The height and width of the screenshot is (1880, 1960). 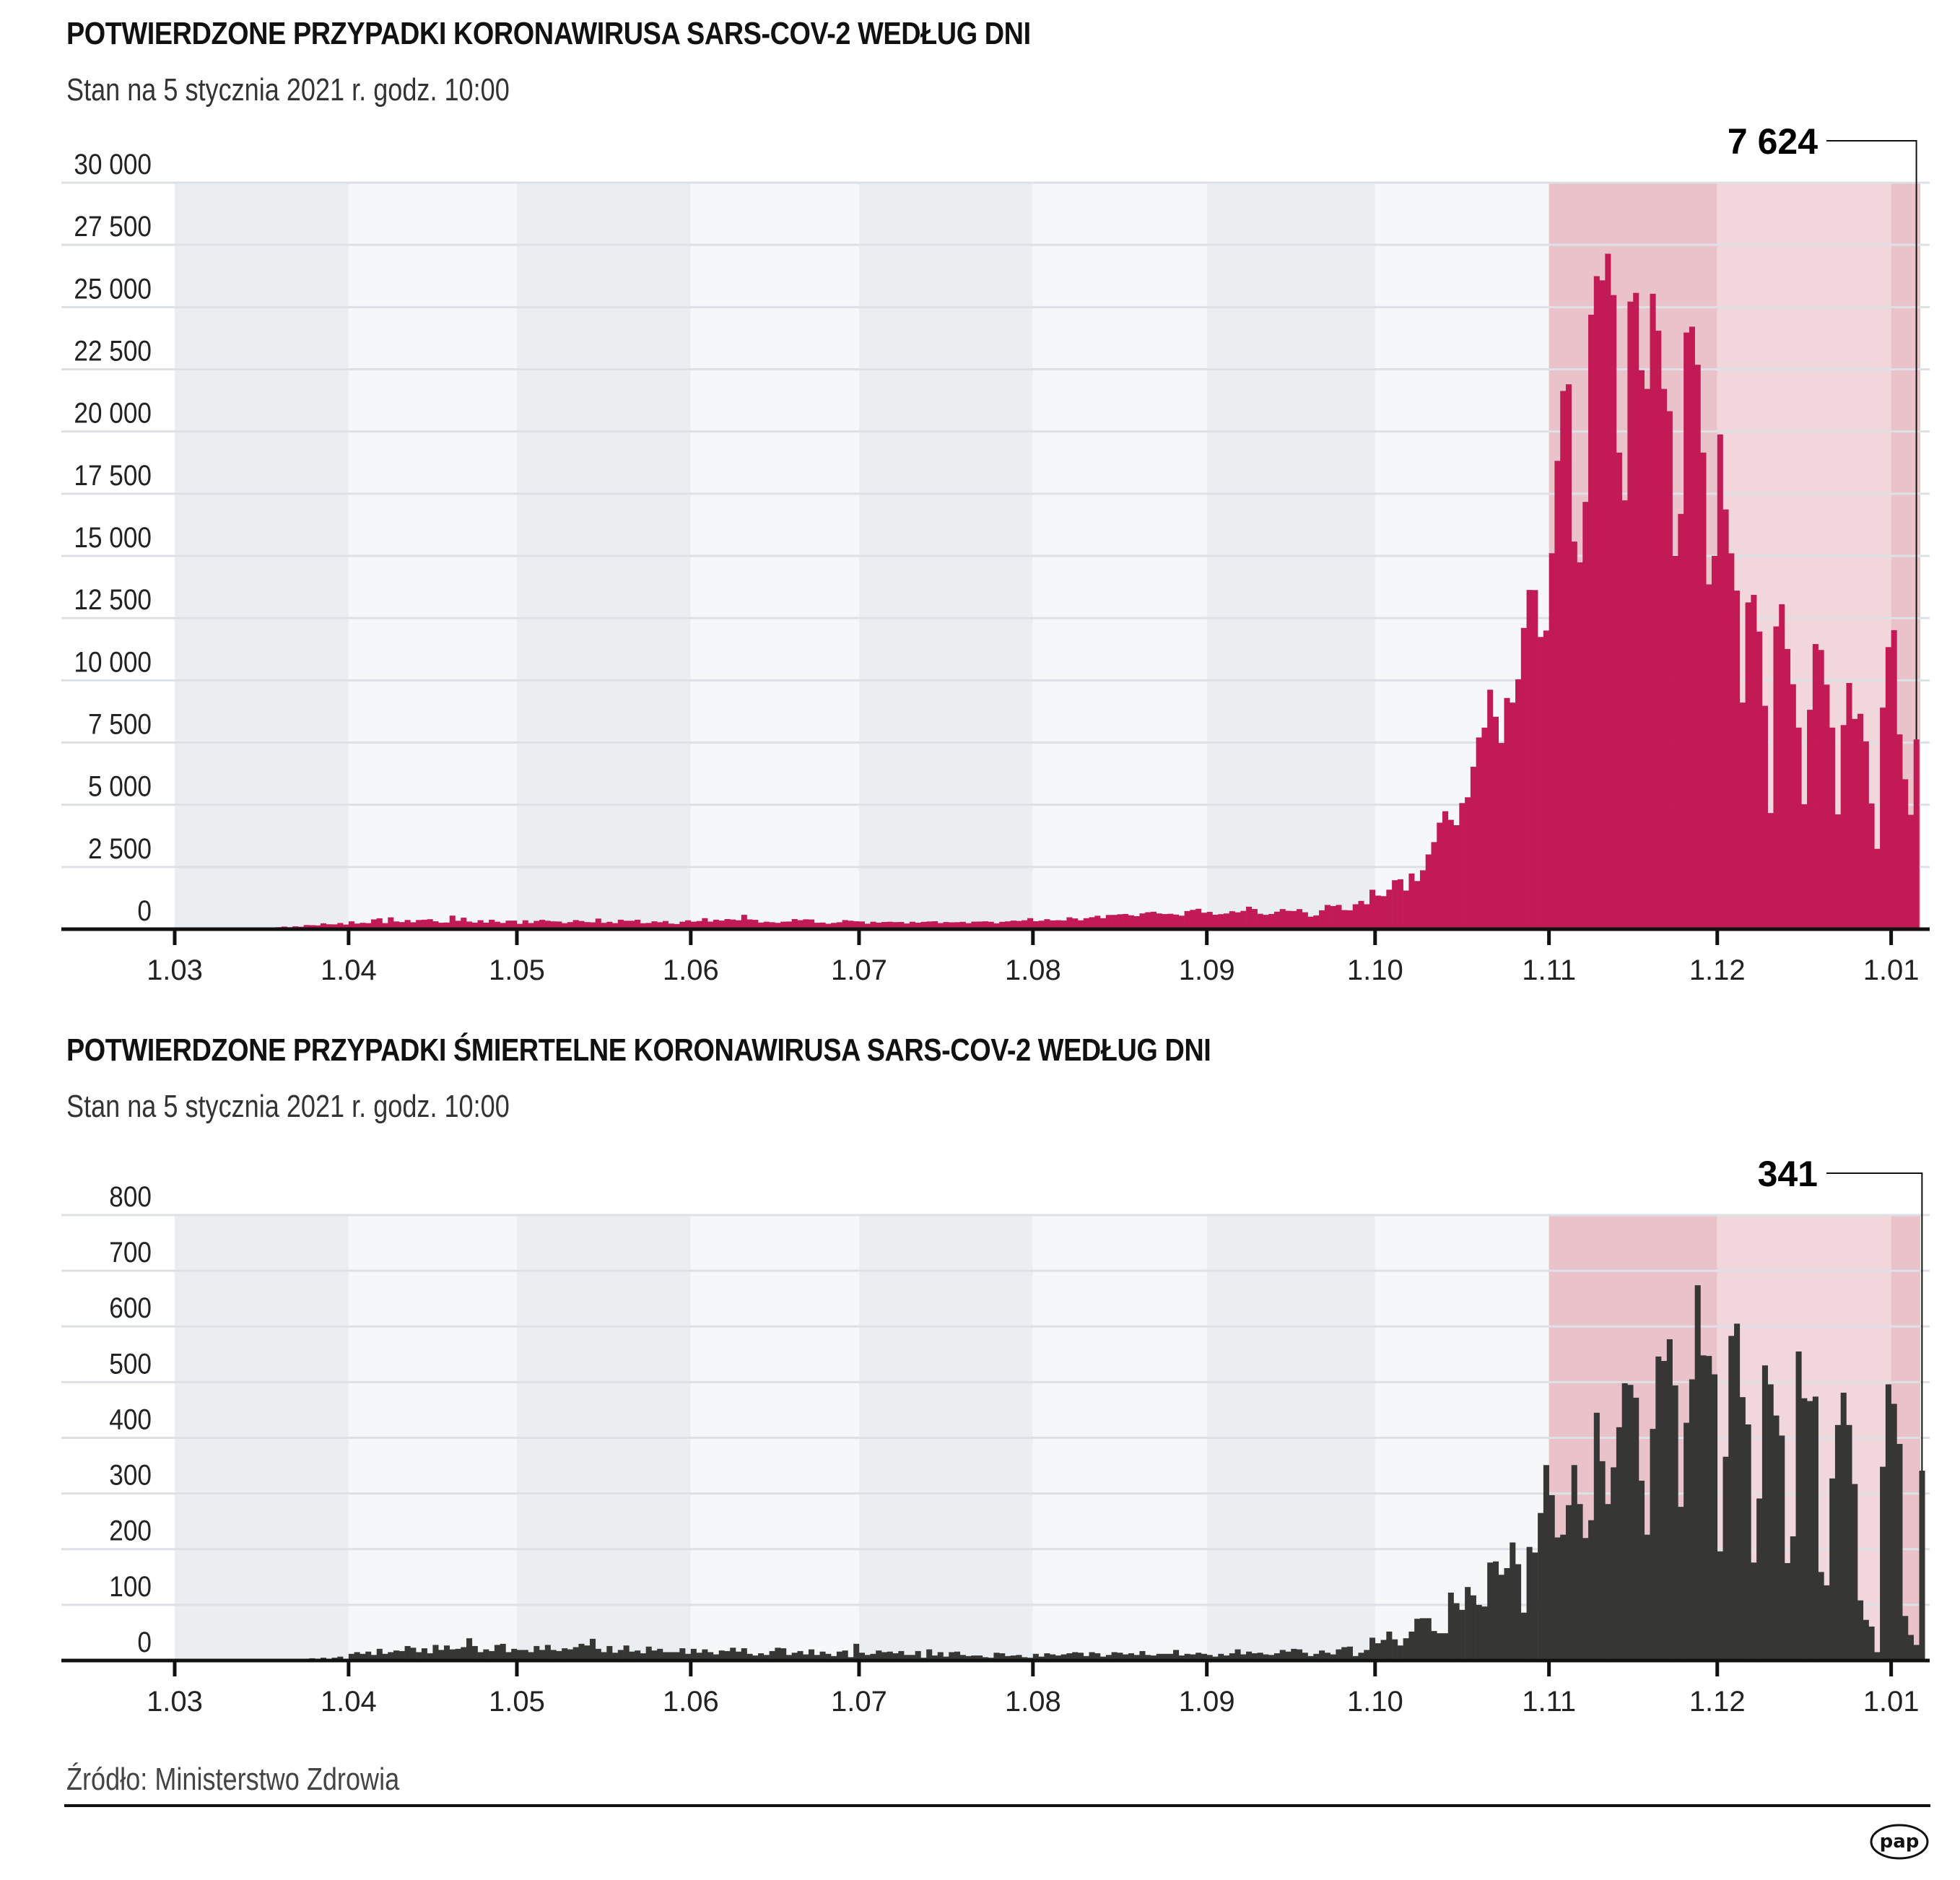 What do you see at coordinates (130, 1531) in the screenshot?
I see `y-tick-label: 200` at bounding box center [130, 1531].